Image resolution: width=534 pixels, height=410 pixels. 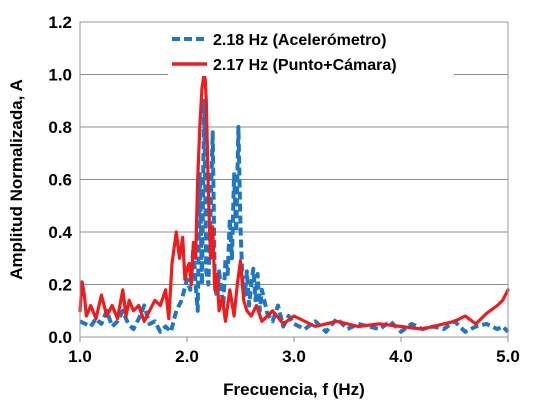 What do you see at coordinates (60, 232) in the screenshot?
I see `y-tick-label: 0.4` at bounding box center [60, 232].